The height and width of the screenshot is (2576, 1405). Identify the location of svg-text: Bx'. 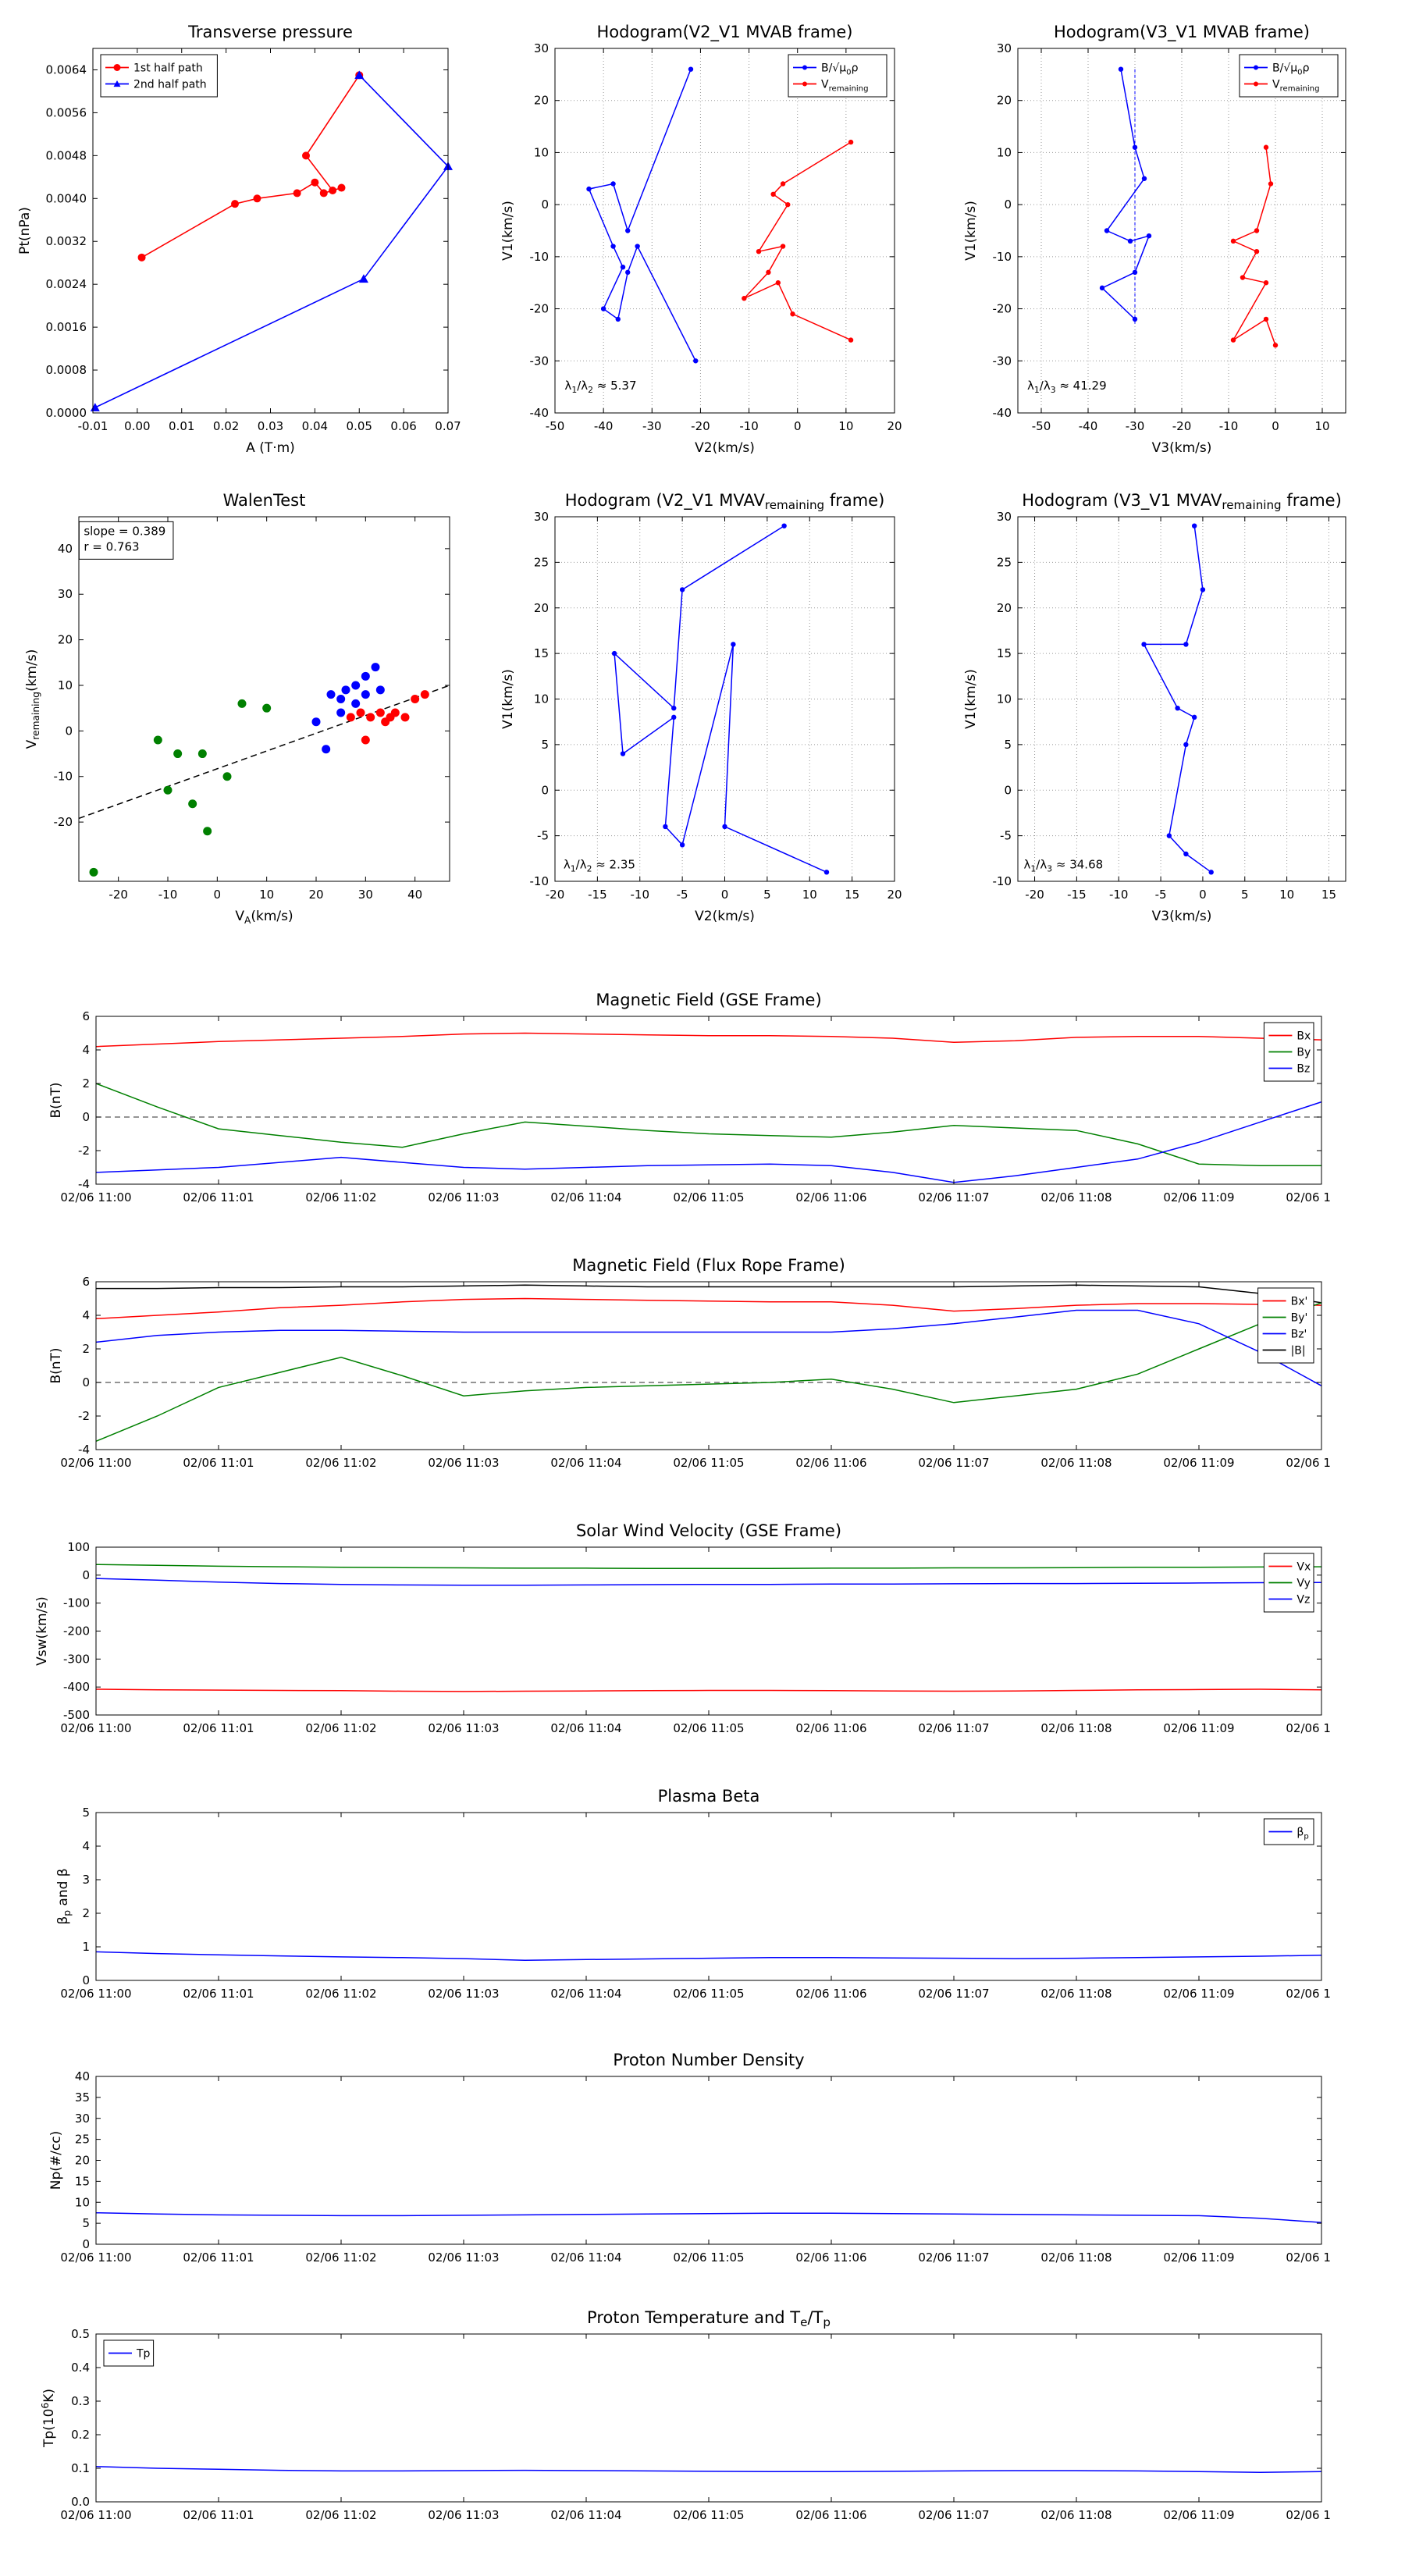
(1299, 1302).